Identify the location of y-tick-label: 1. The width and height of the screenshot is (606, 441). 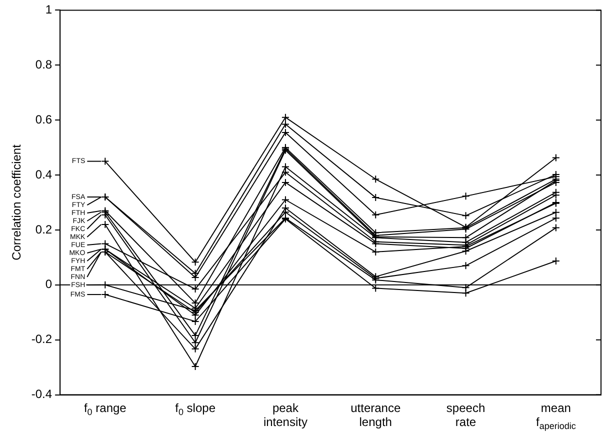
(48, 9).